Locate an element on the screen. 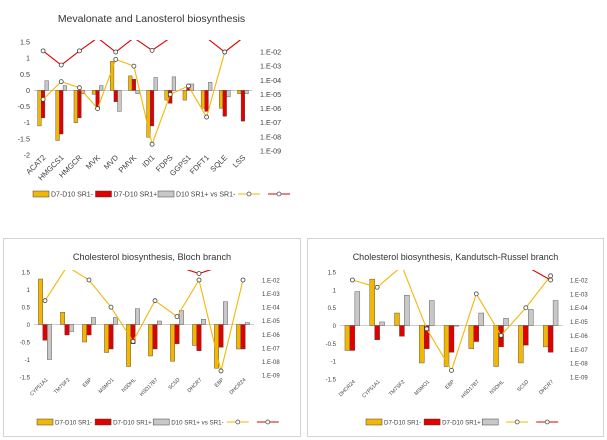 The width and height of the screenshot is (607, 440). x-tick-label: DHCR24 is located at coordinates (237, 386).